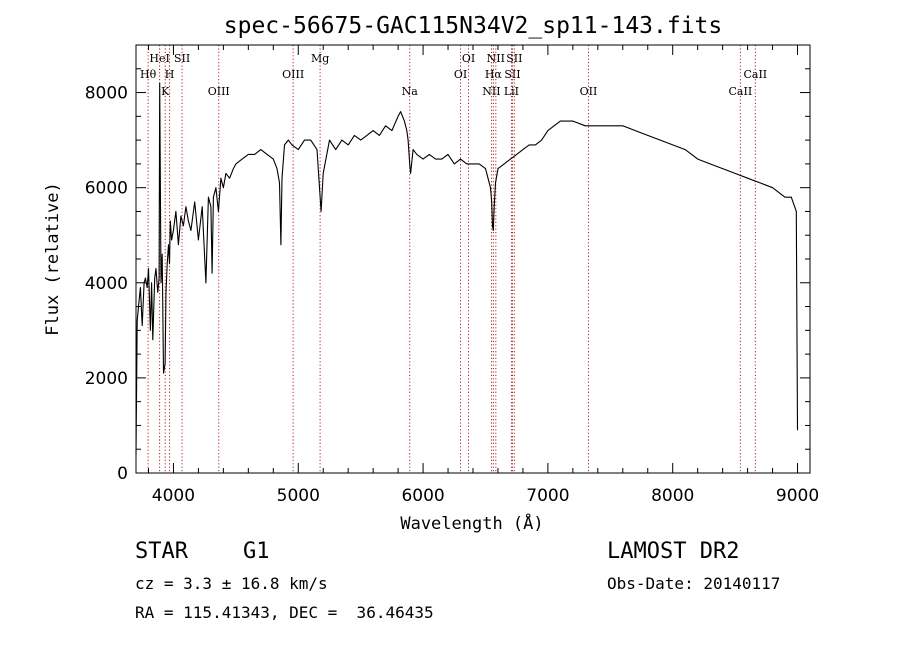  Describe the element at coordinates (148, 74) in the screenshot. I see `line-label-0: Hθ` at that location.